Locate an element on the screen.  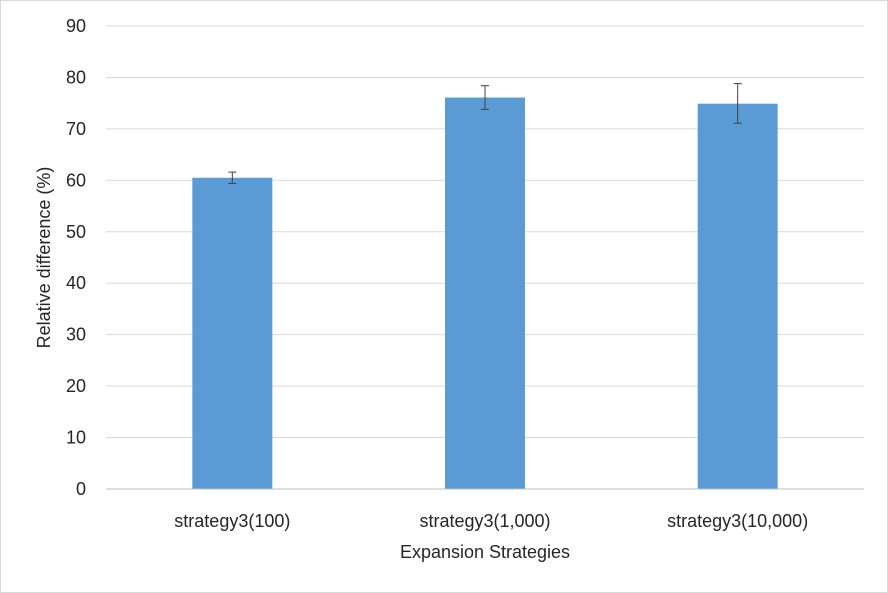
y-tick-label: 50 is located at coordinates (76, 232).